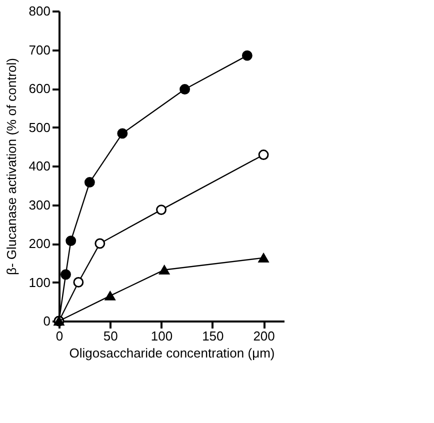 The height and width of the screenshot is (423, 434). I want to click on x-tick-label: 200, so click(264, 336).